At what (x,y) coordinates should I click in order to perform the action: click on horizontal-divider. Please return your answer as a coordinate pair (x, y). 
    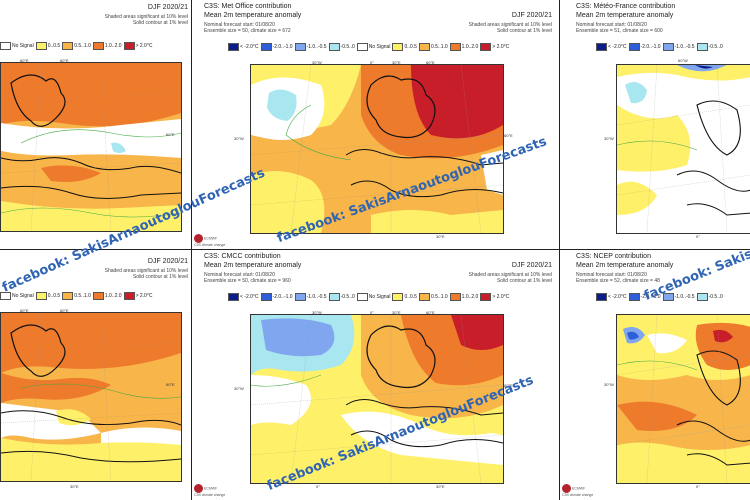
    Looking at the image, I should click on (375, 249).